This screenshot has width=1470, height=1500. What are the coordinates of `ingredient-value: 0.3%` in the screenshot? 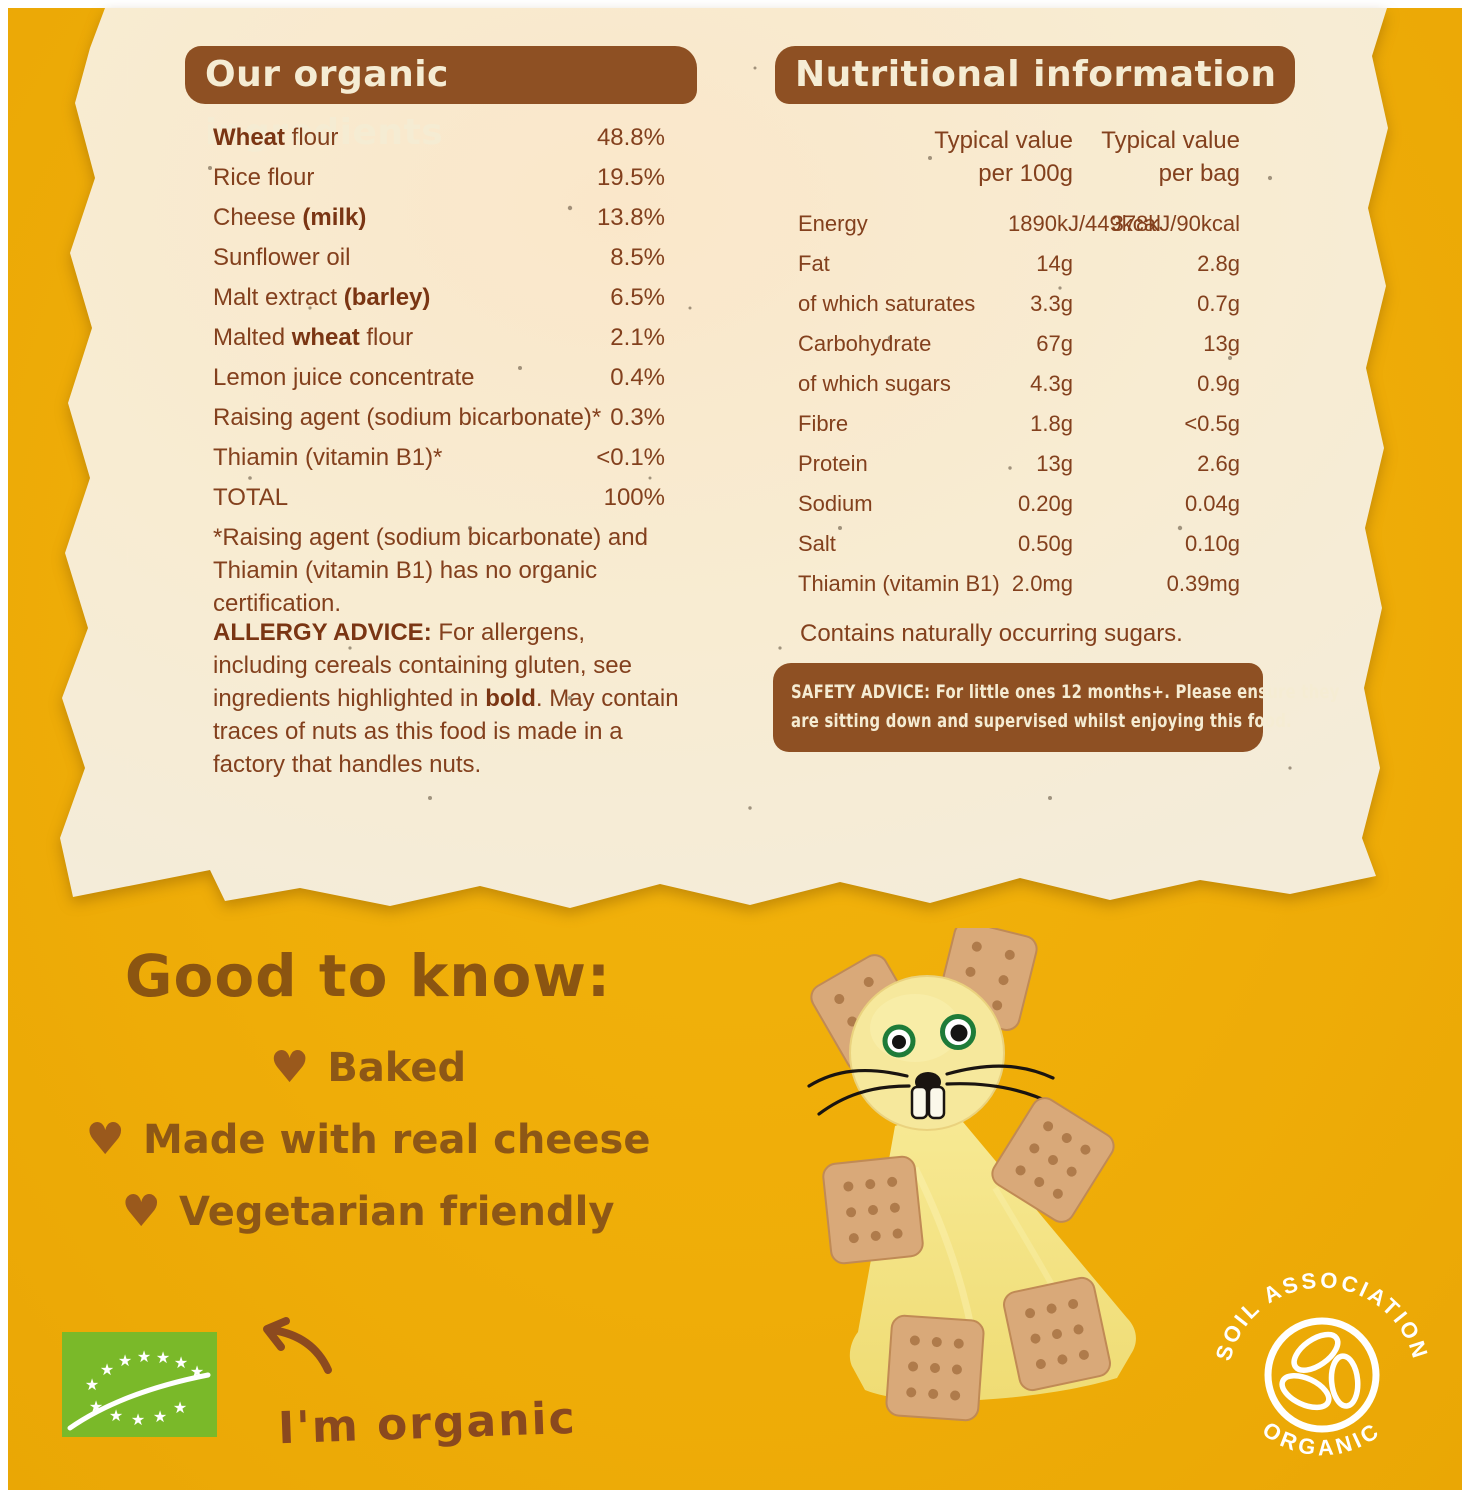 It's located at (637, 417).